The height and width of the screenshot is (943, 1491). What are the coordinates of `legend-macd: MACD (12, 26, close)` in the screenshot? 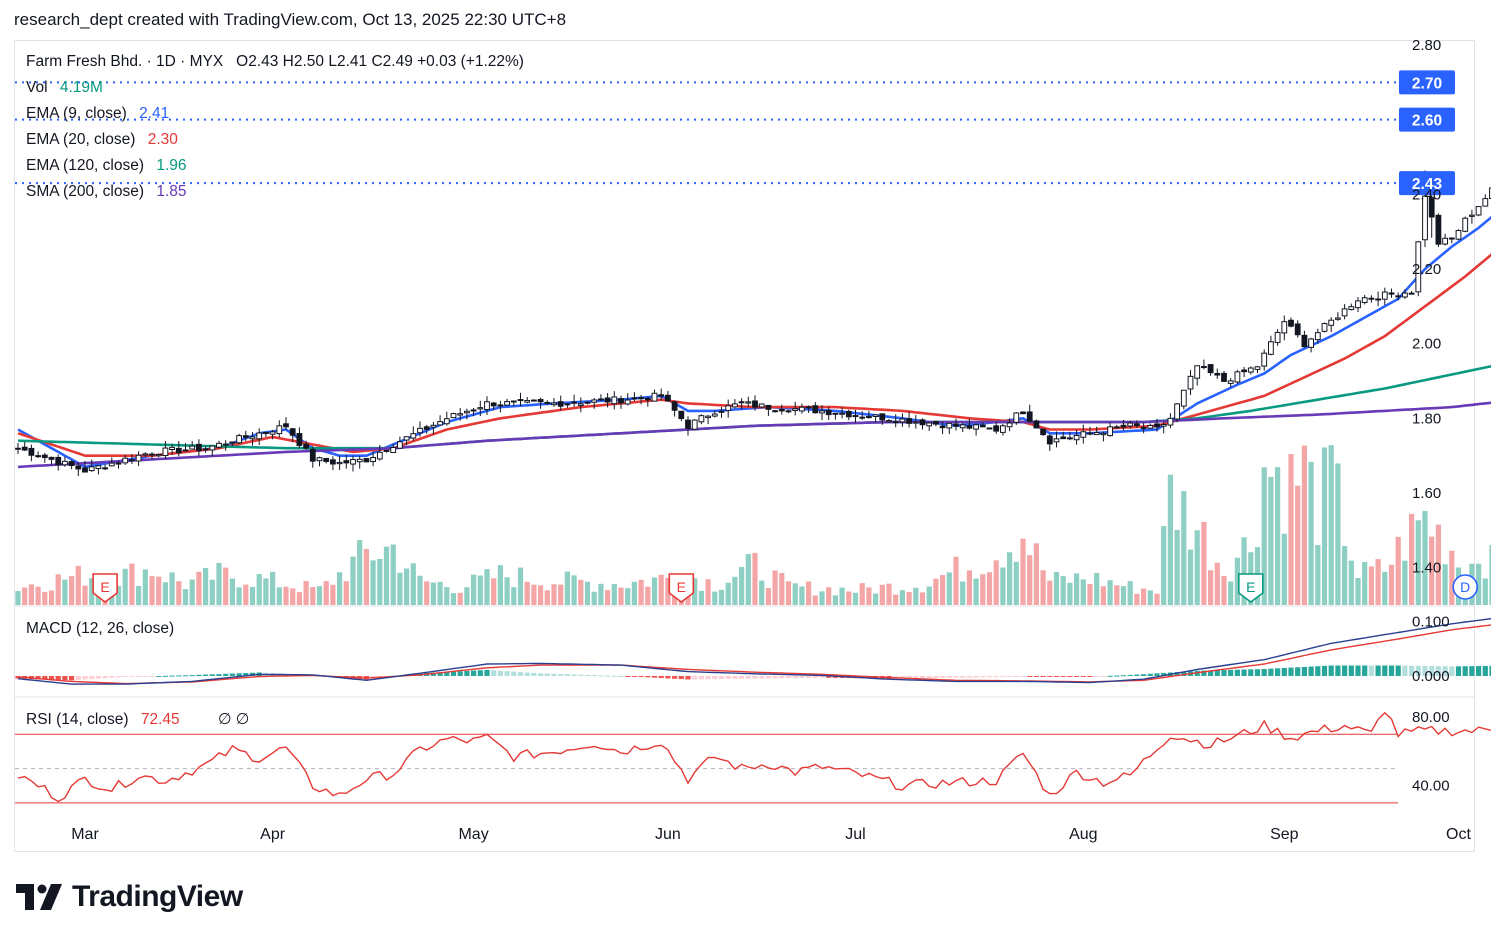 It's located at (100, 629).